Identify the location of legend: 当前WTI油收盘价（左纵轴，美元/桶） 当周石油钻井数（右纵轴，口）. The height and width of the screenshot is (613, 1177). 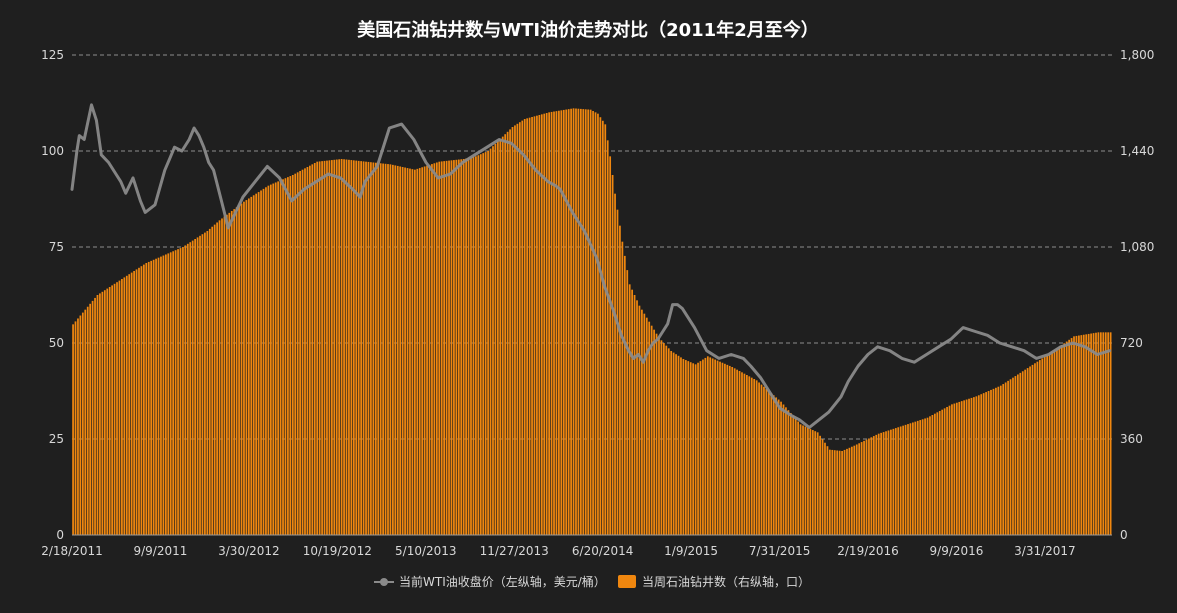
(592, 581).